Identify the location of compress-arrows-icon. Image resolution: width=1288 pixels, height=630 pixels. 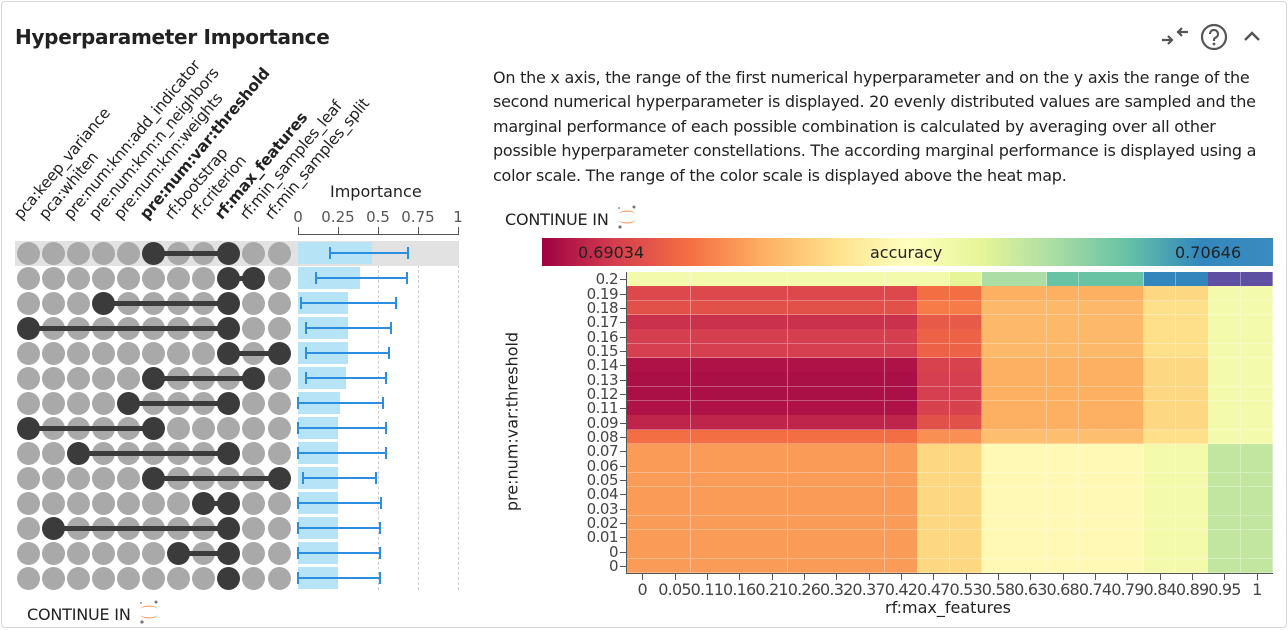
(1175, 37).